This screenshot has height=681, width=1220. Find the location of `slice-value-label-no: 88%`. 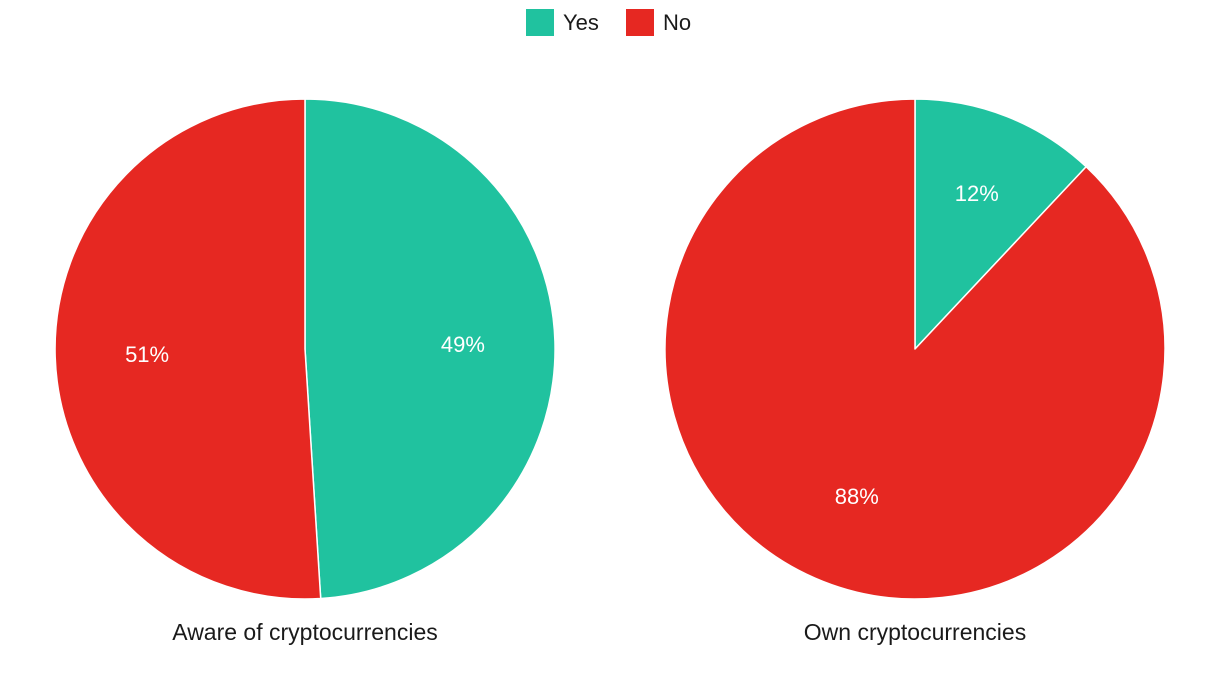

slice-value-label-no: 88% is located at coordinates (857, 496).